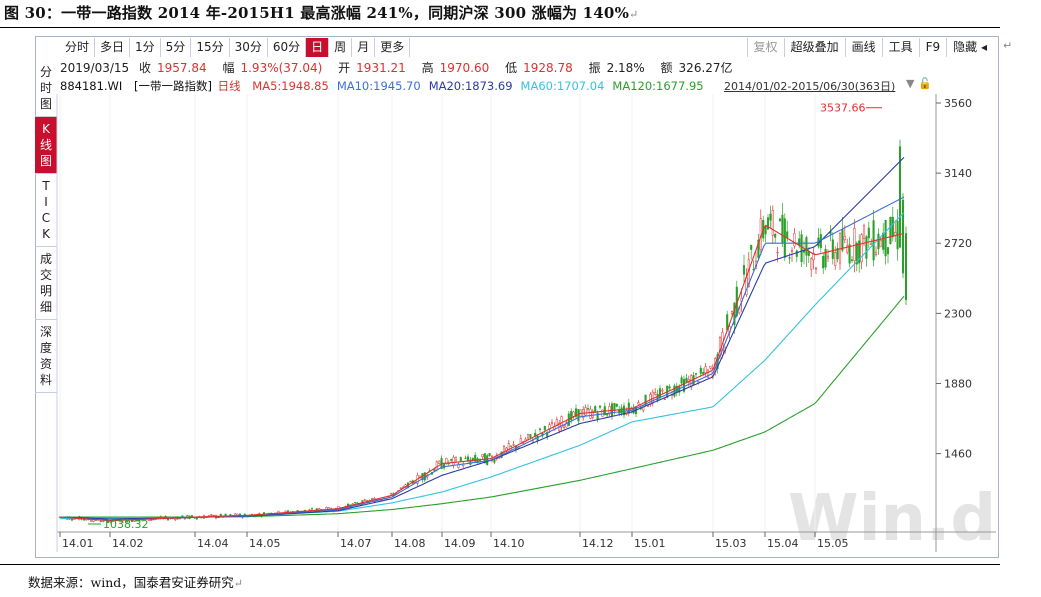  I want to click on lock-icon: 🔓, so click(924, 83).